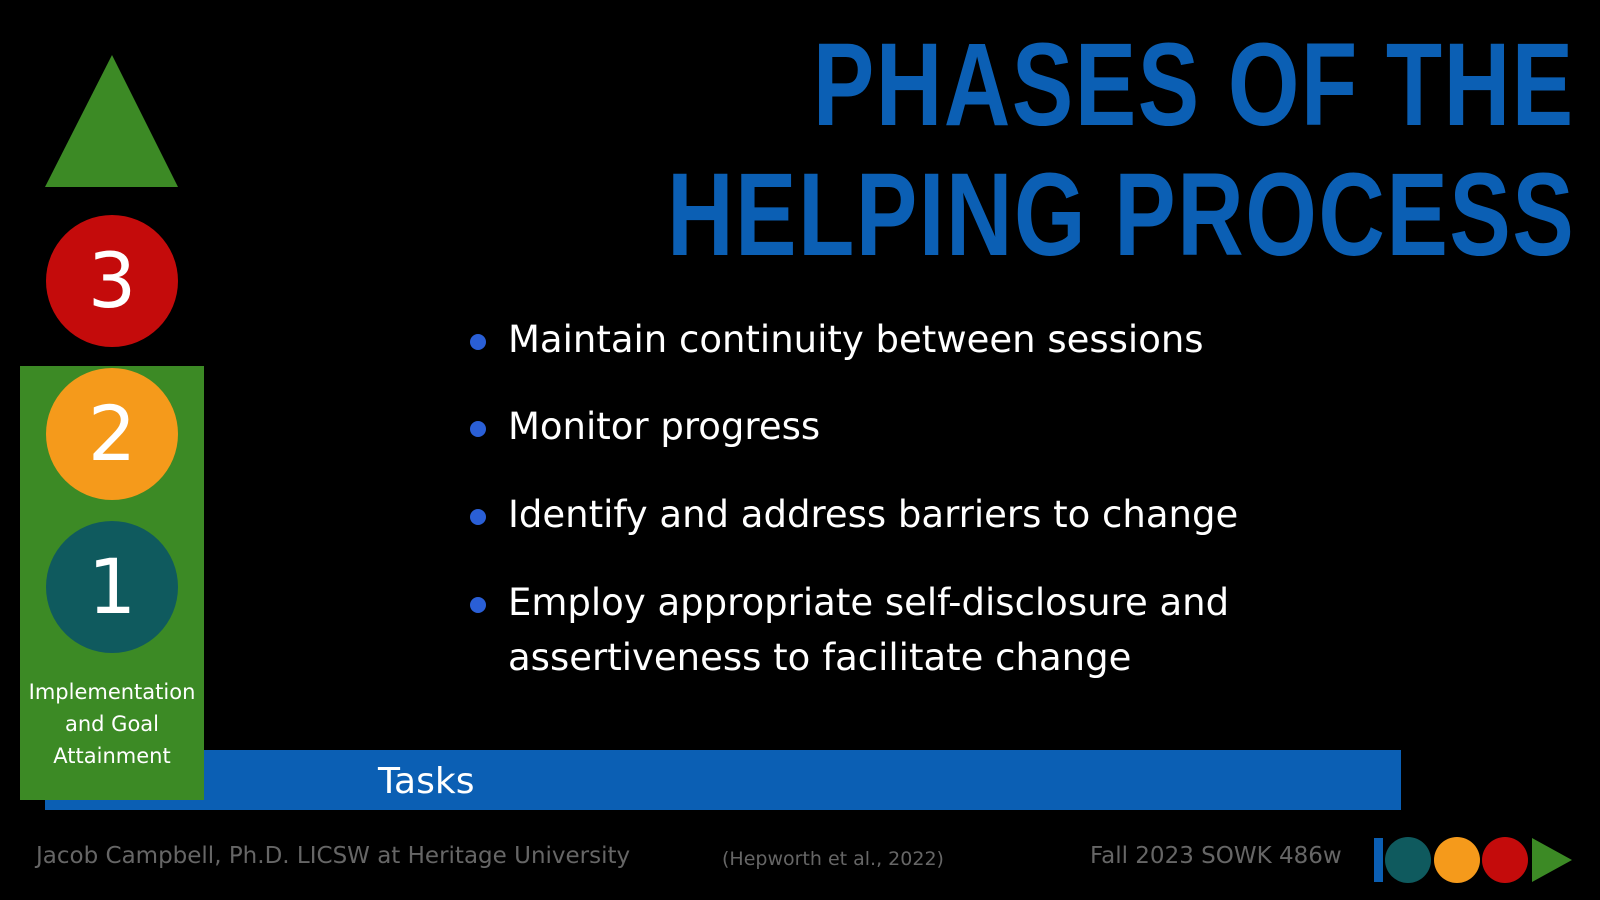  I want to click on circle-label: 3, so click(112, 280).